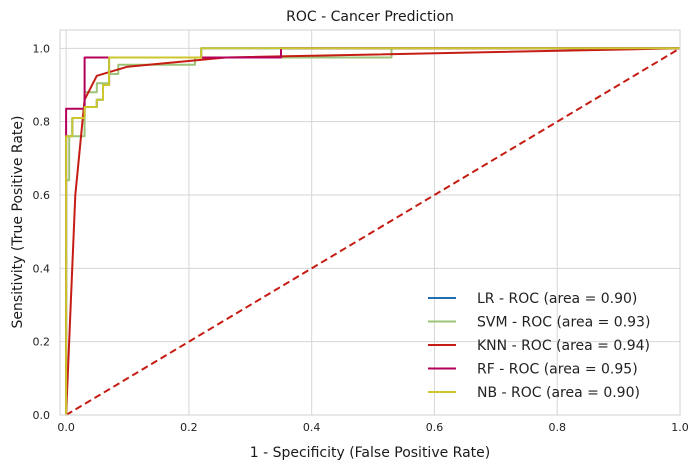 The height and width of the screenshot is (469, 699). I want to click on y-tick-label: 0.0, so click(42, 415).